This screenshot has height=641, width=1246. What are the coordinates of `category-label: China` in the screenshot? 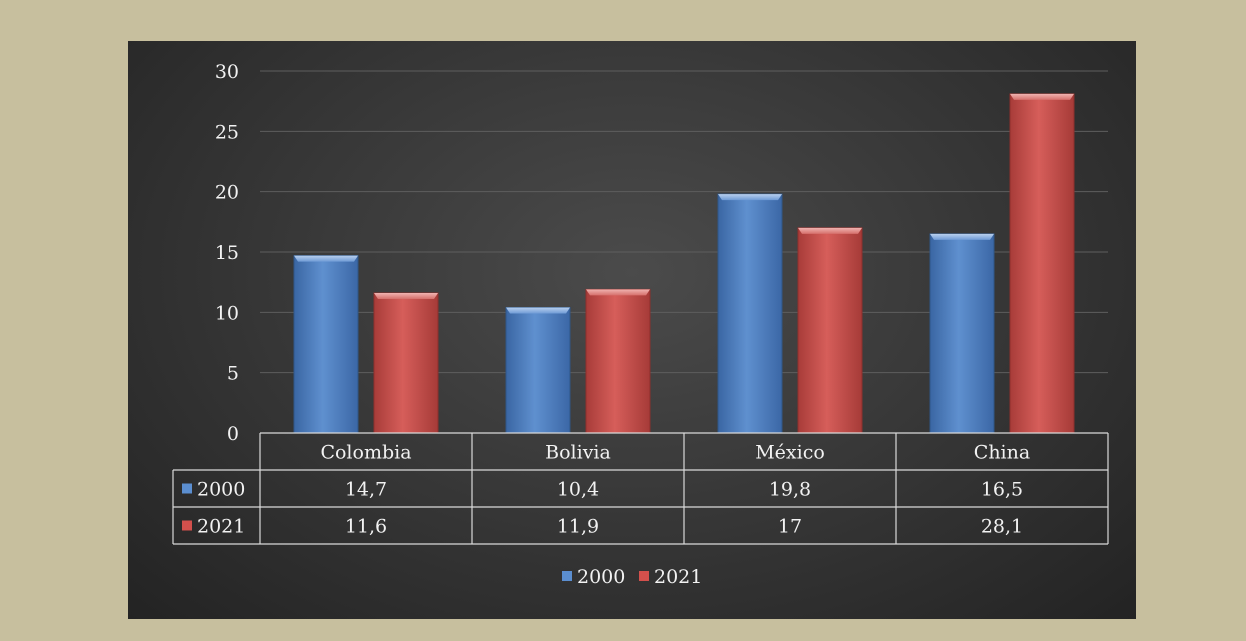 It's located at (1002, 453).